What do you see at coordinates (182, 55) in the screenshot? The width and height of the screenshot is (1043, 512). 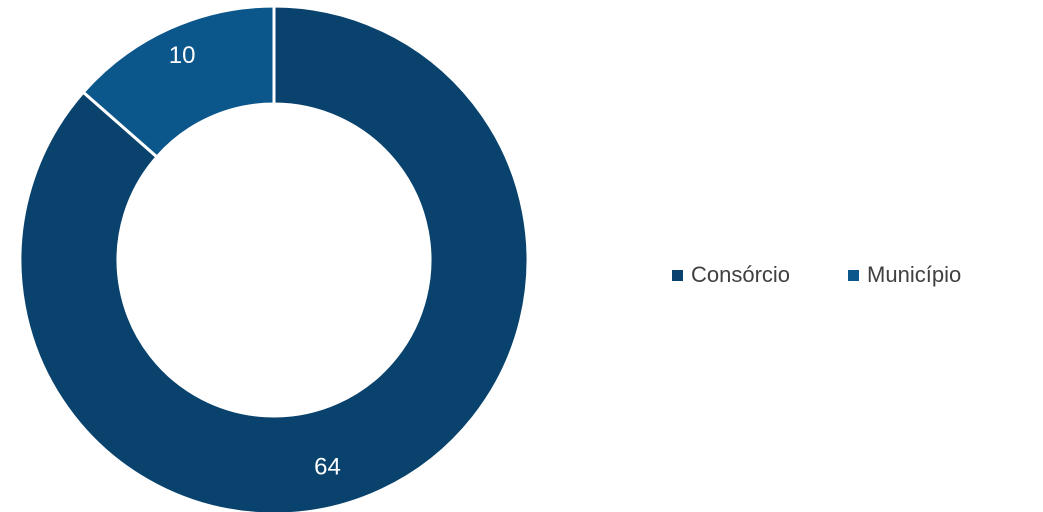 I see `data-label-municipio: 10` at bounding box center [182, 55].